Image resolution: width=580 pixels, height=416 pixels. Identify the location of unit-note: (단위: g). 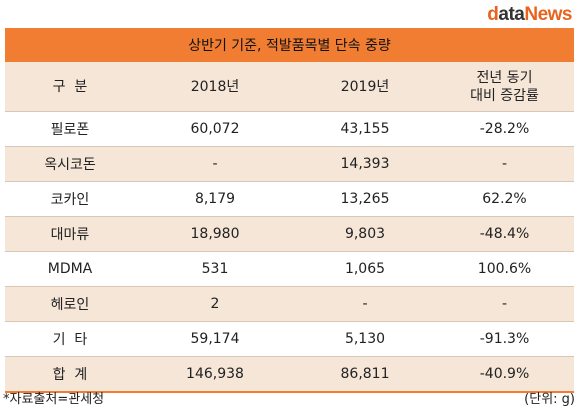
(549, 399).